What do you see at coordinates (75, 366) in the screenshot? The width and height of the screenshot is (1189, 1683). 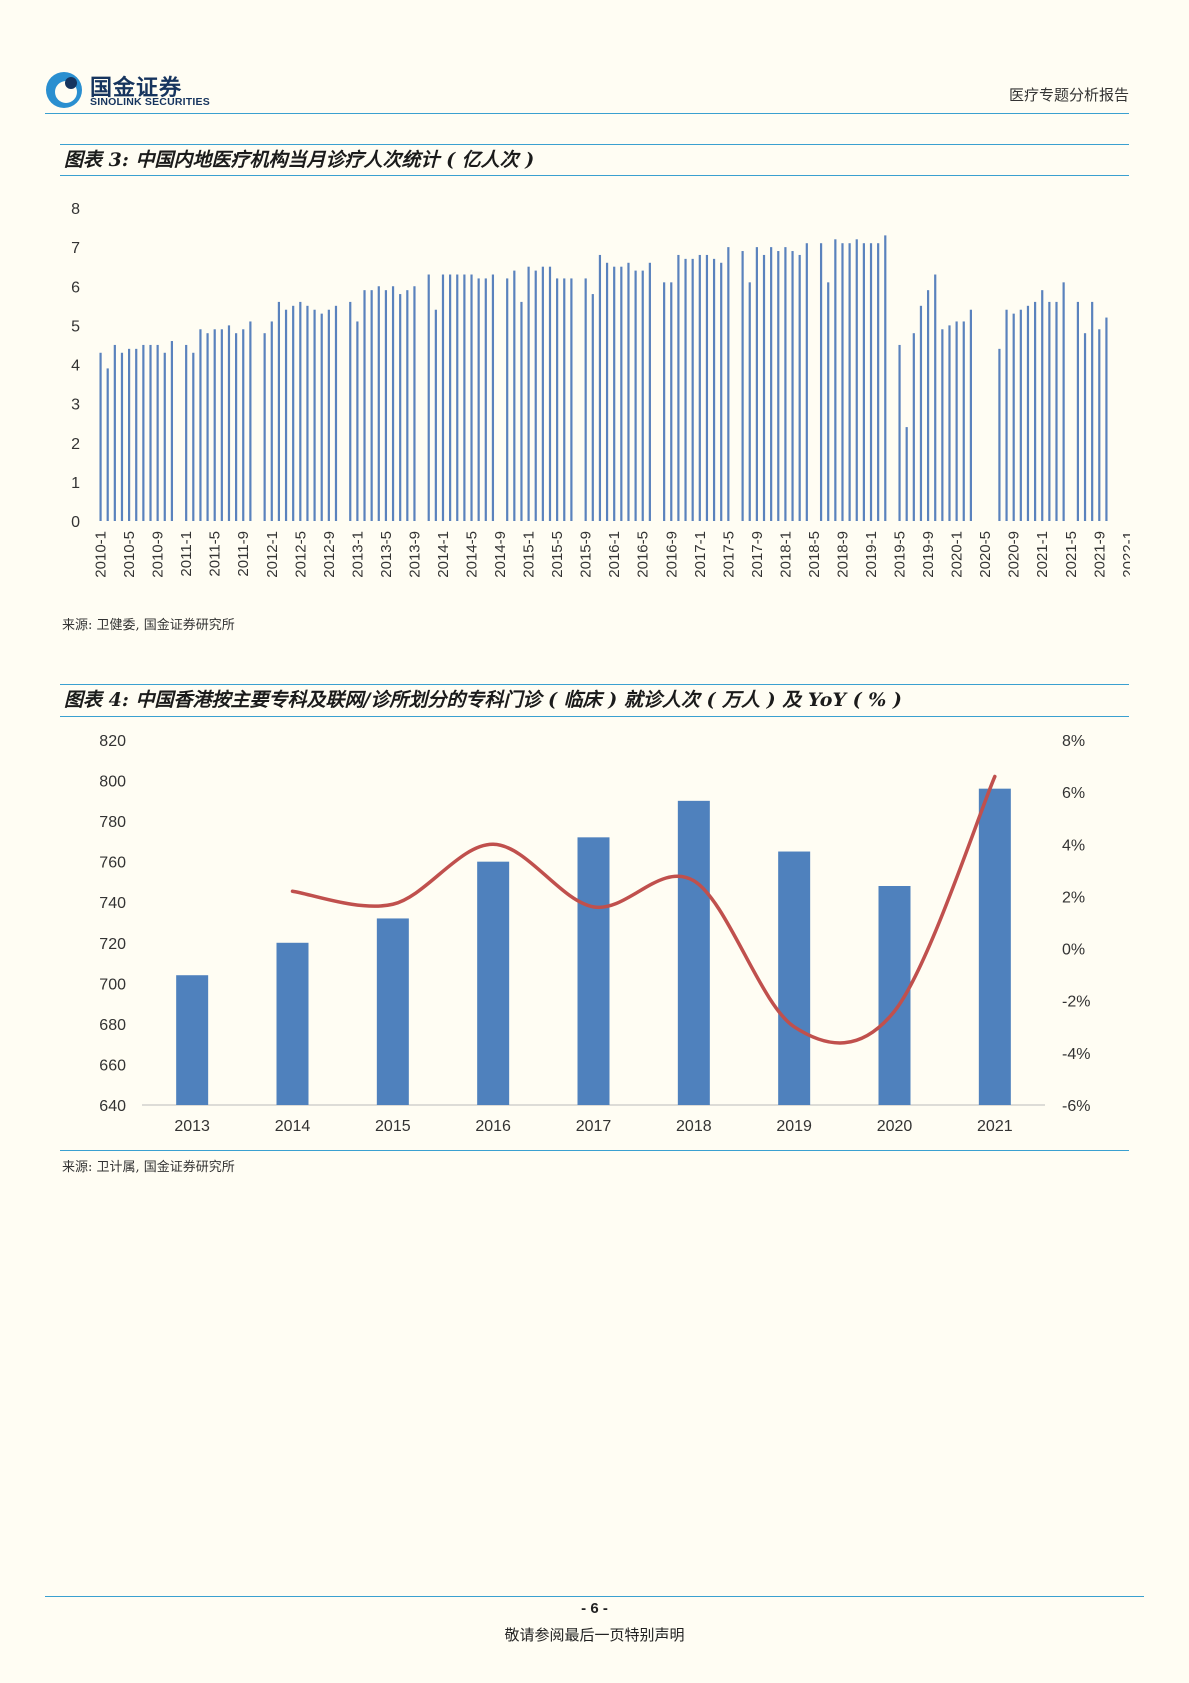 I see `y-tick-label: 4` at bounding box center [75, 366].